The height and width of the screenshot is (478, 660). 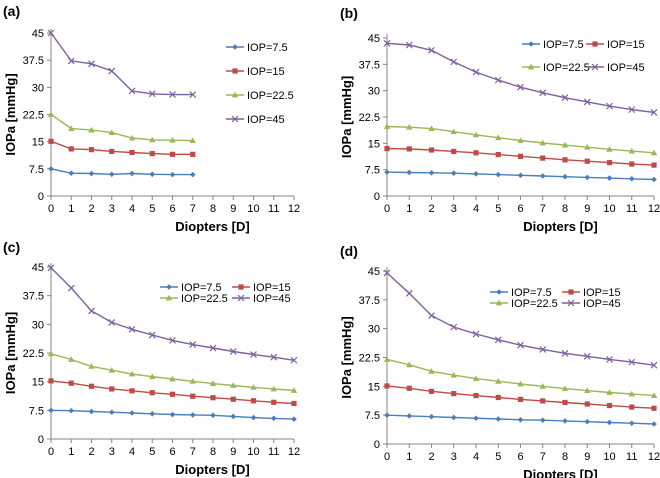 I want to click on legend-label: IOP=7.5, so click(x=531, y=293).